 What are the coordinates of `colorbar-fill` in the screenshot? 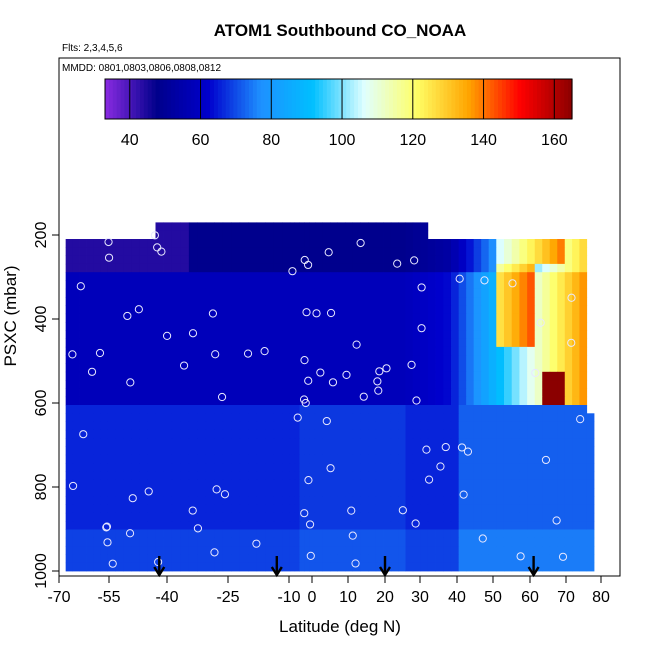 It's located at (339, 99).